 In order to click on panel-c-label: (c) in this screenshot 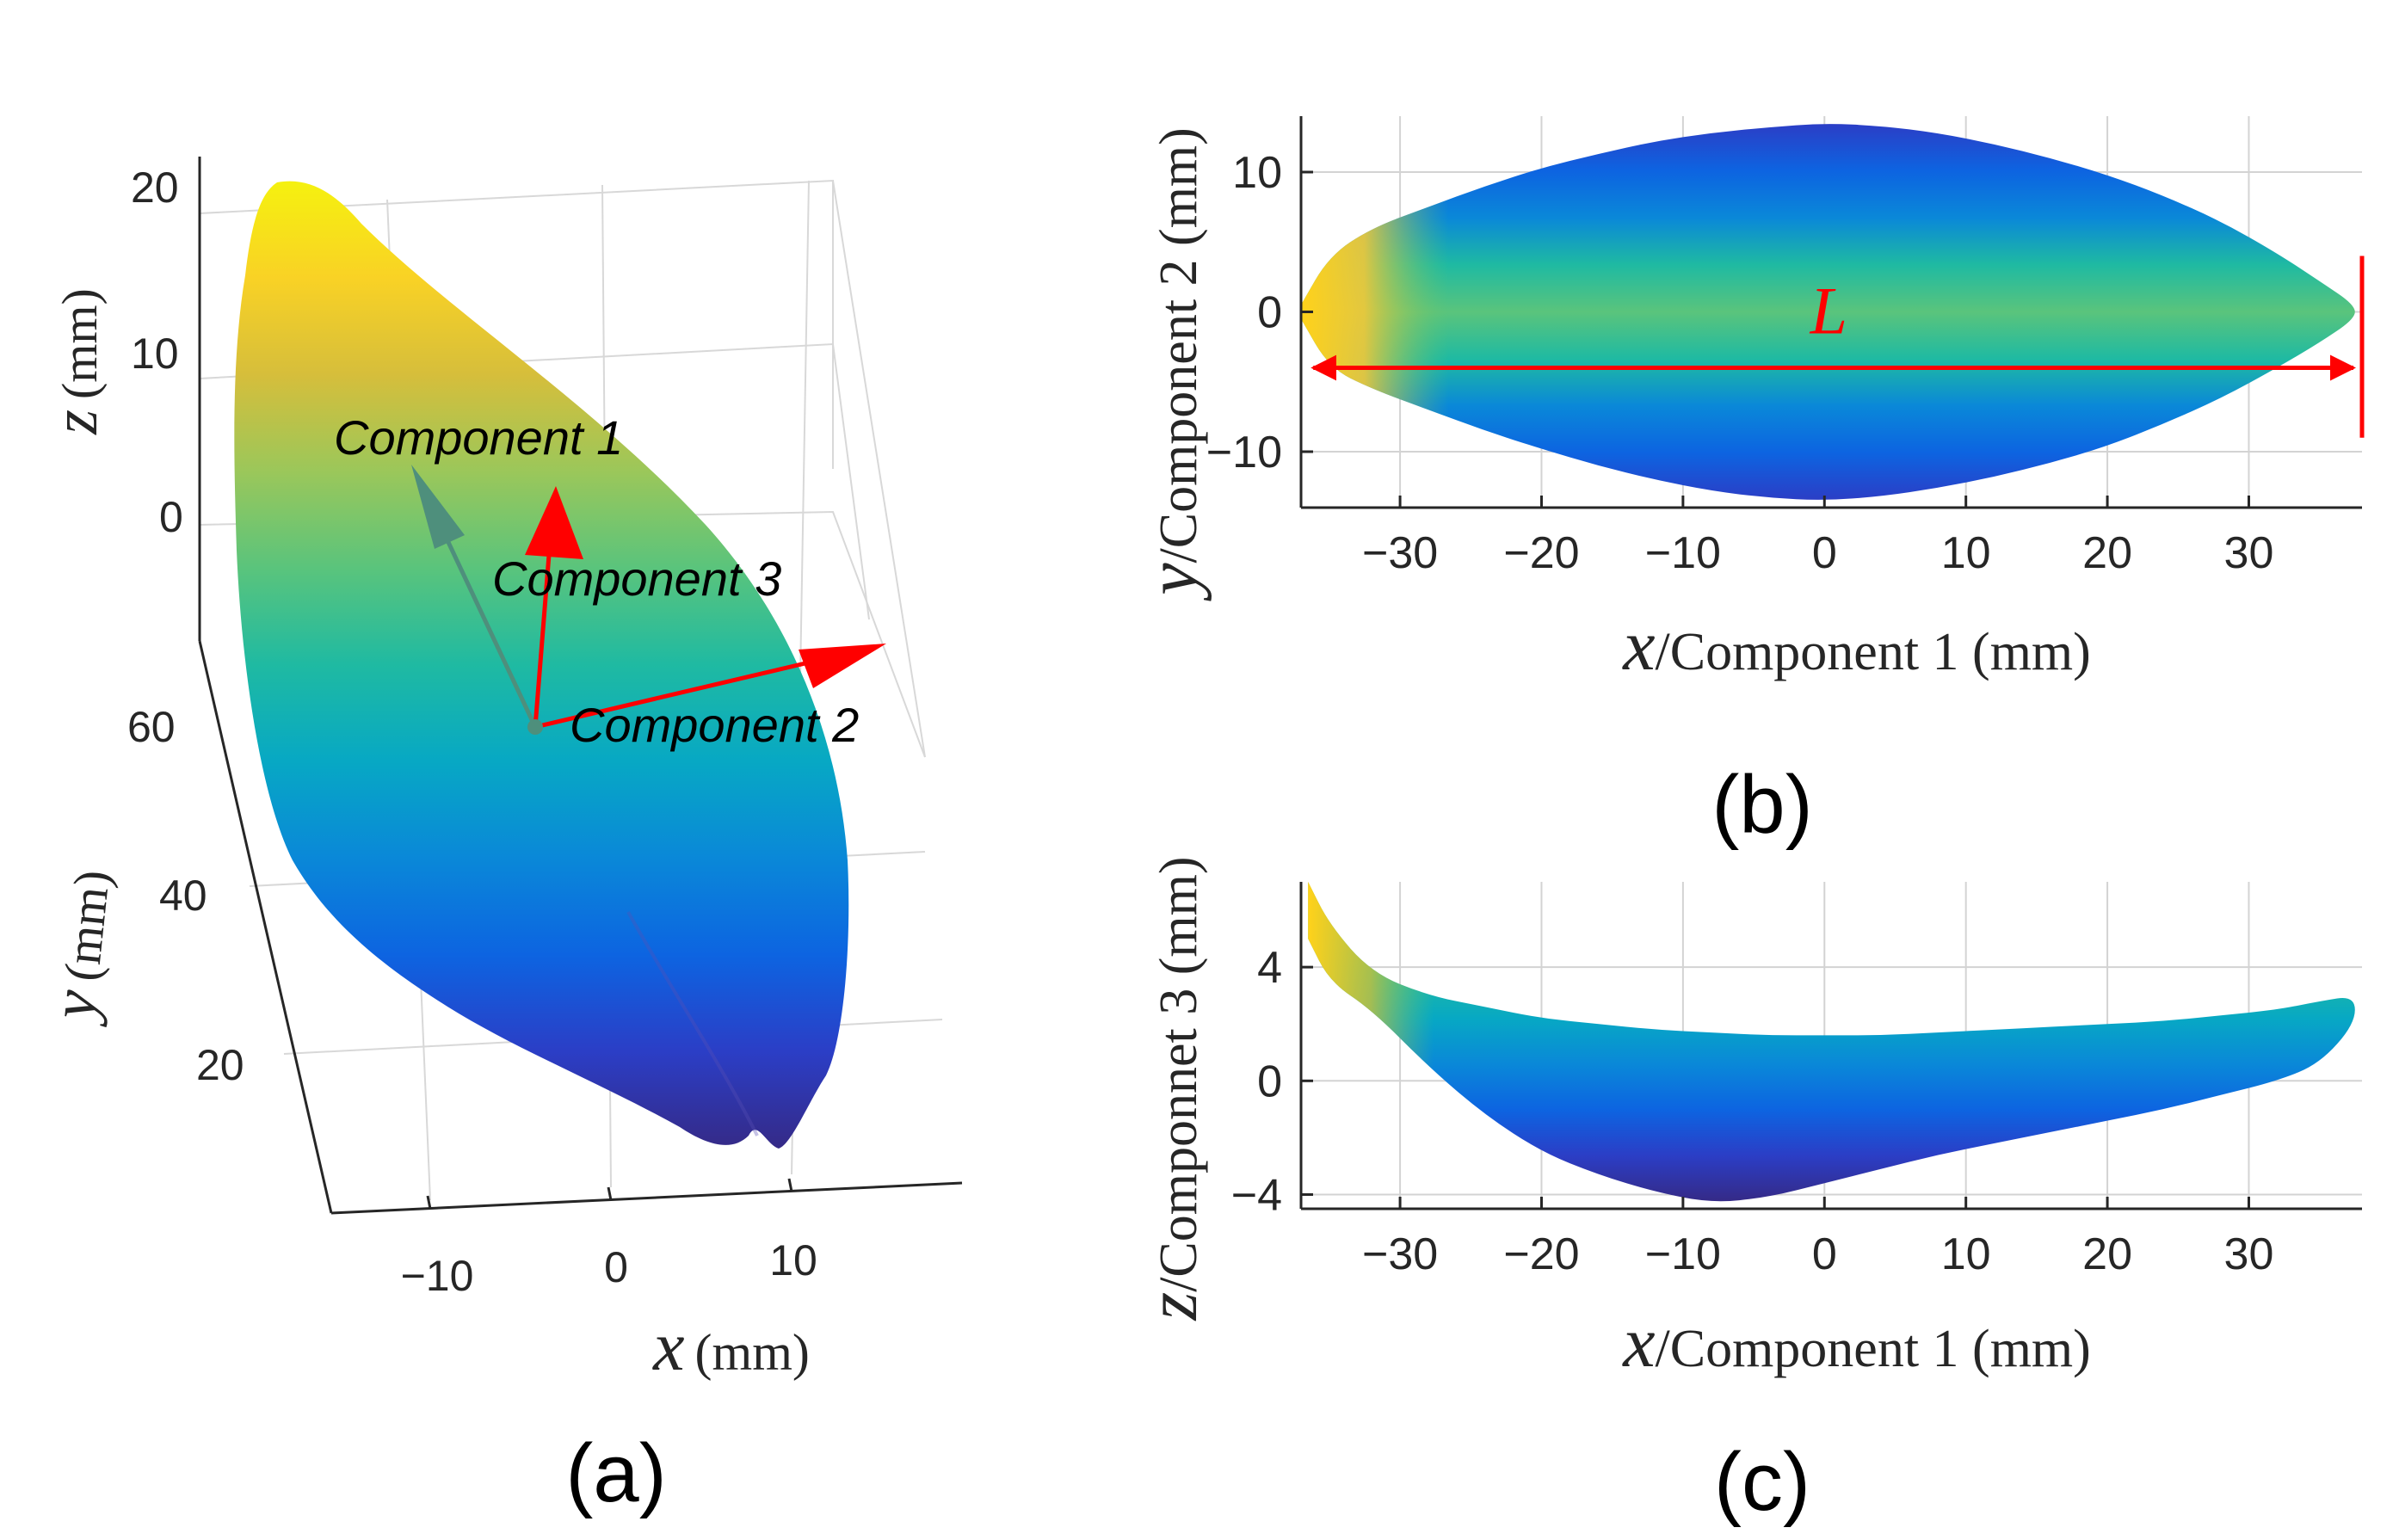, I will do `click(1762, 1482)`.